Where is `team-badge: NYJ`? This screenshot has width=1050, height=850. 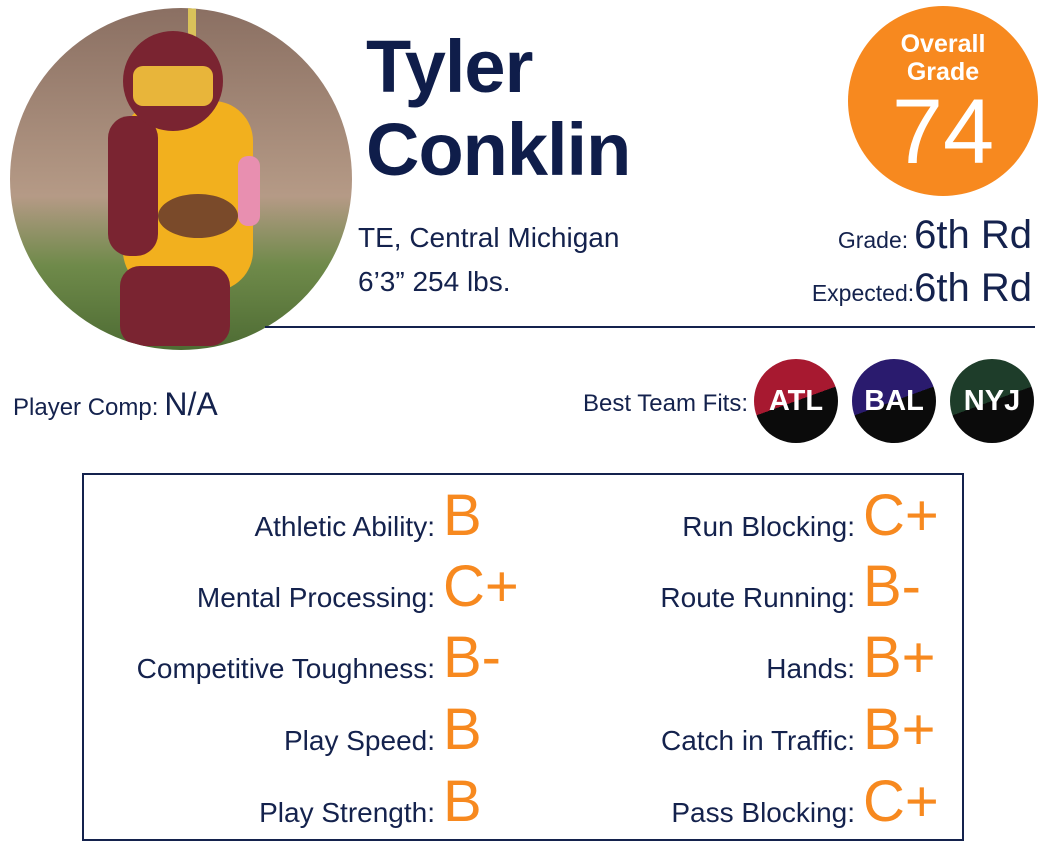
team-badge: NYJ is located at coordinates (992, 401).